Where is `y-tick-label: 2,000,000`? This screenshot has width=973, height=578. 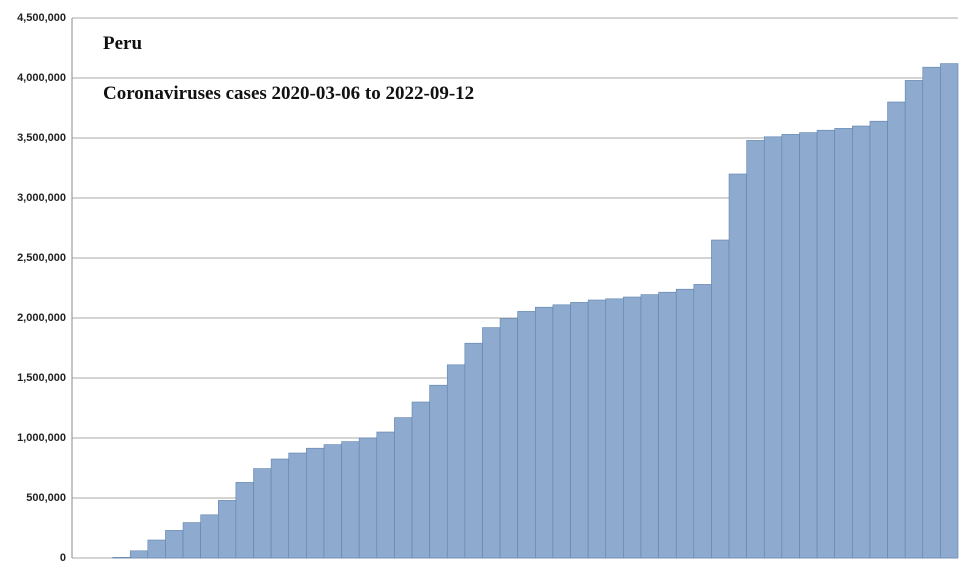 y-tick-label: 2,000,000 is located at coordinates (41, 318).